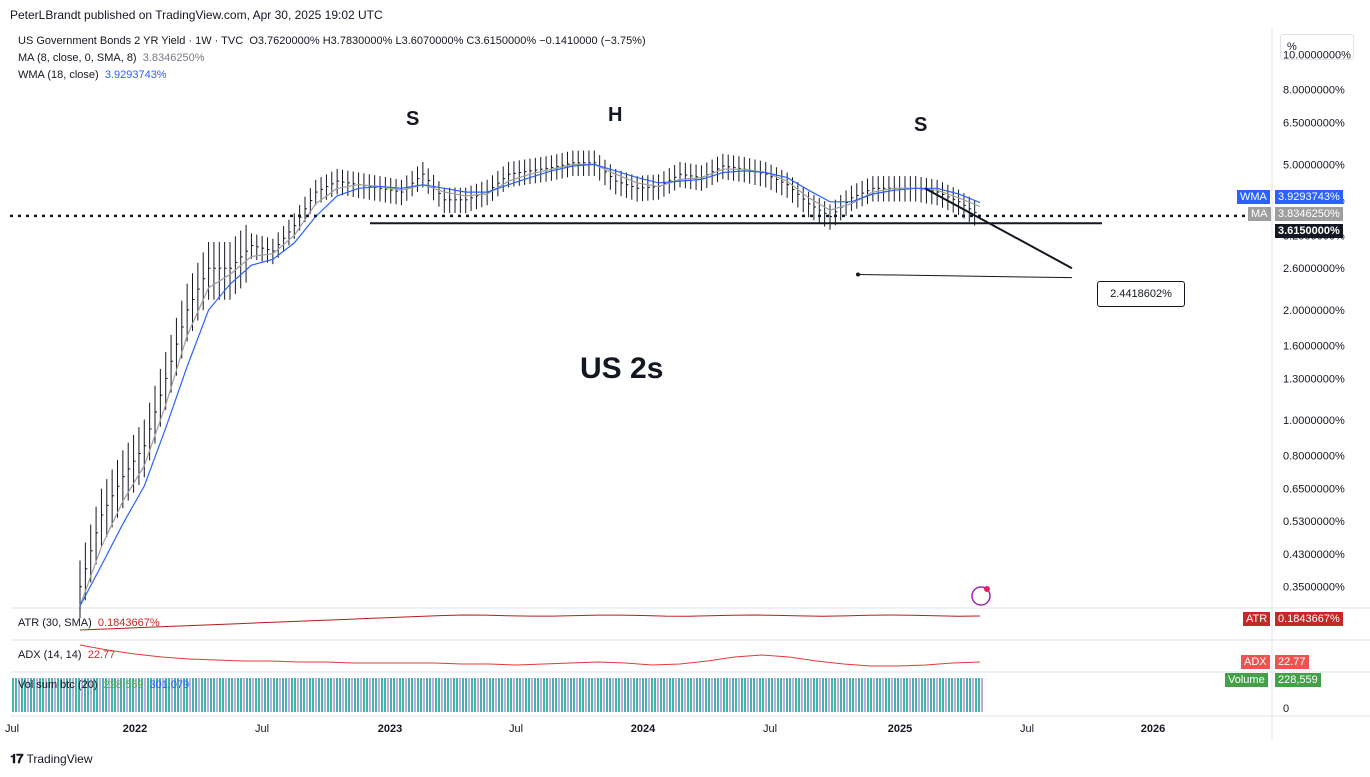 The height and width of the screenshot is (777, 1370). What do you see at coordinates (1309, 214) in the screenshot?
I see `ma-tag-value: 3.8346250%` at bounding box center [1309, 214].